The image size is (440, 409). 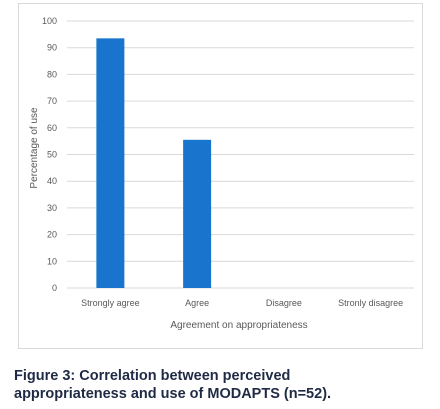 I want to click on y-tick-label: 70, so click(x=52, y=101).